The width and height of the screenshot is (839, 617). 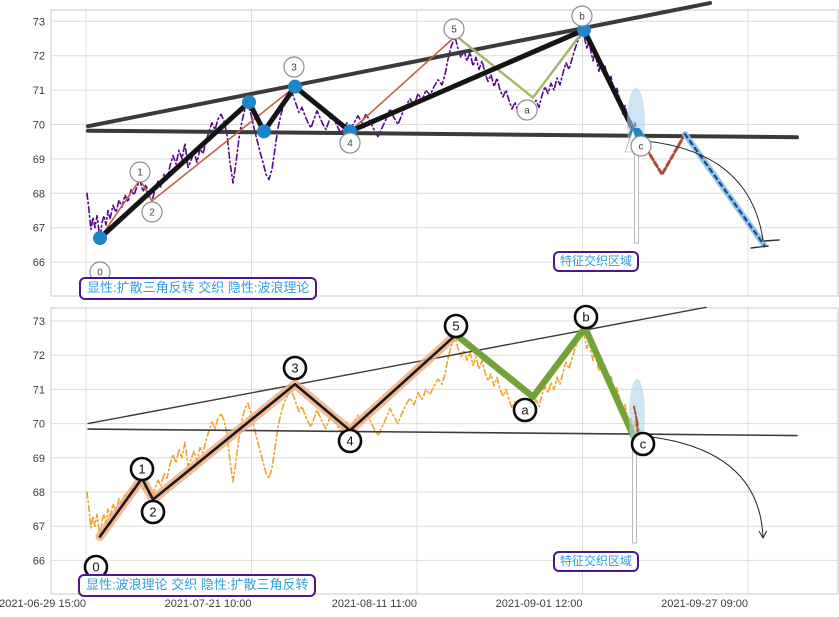 What do you see at coordinates (442, 134) in the screenshot?
I see `trendline-lower-top` at bounding box center [442, 134].